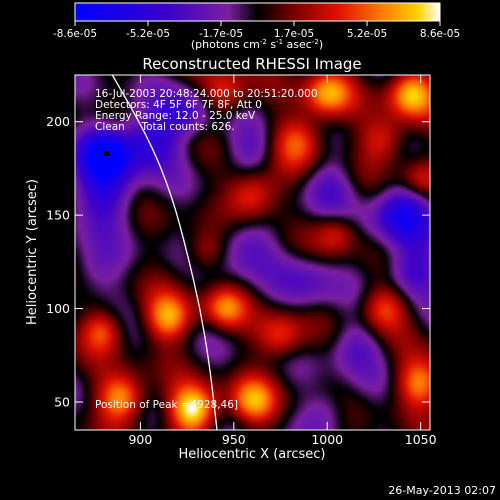 The width and height of the screenshot is (500, 500). What do you see at coordinates (178, 105) in the screenshot?
I see `annotation-detectors: Detectors: 4F 5F 6F 7F 8F, Att 0` at bounding box center [178, 105].